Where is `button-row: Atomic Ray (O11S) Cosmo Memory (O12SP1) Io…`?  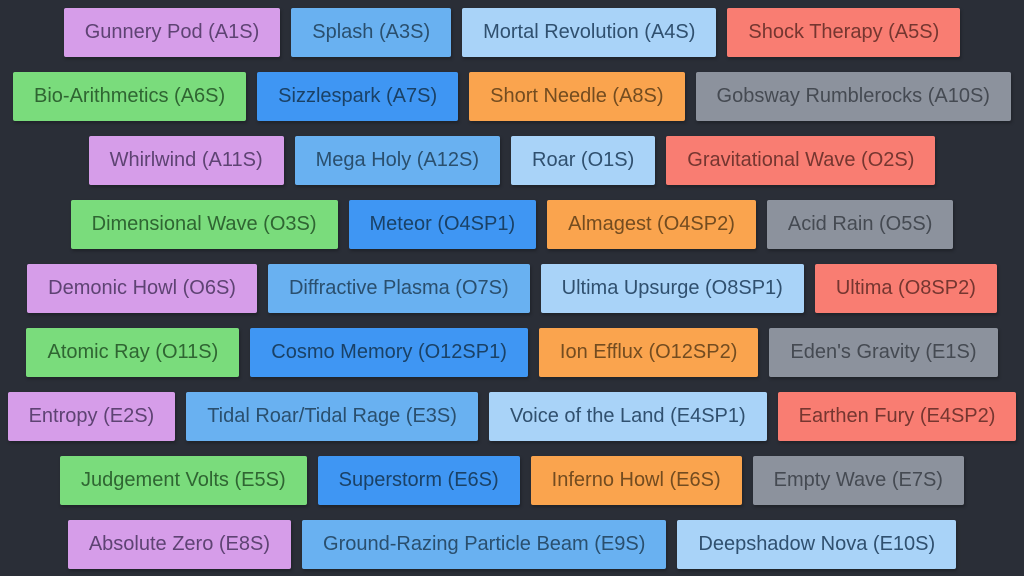 button-row: Atomic Ray (O11S) Cosmo Memory (O12SP1) Io… is located at coordinates (512, 352).